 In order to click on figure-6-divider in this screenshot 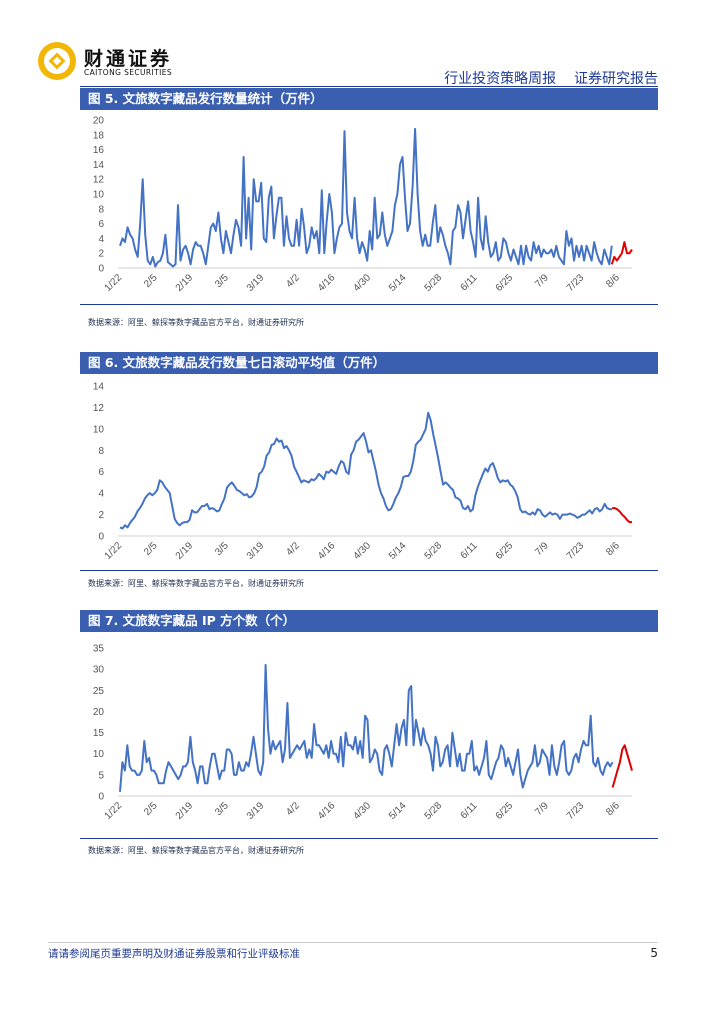, I will do `click(369, 570)`.